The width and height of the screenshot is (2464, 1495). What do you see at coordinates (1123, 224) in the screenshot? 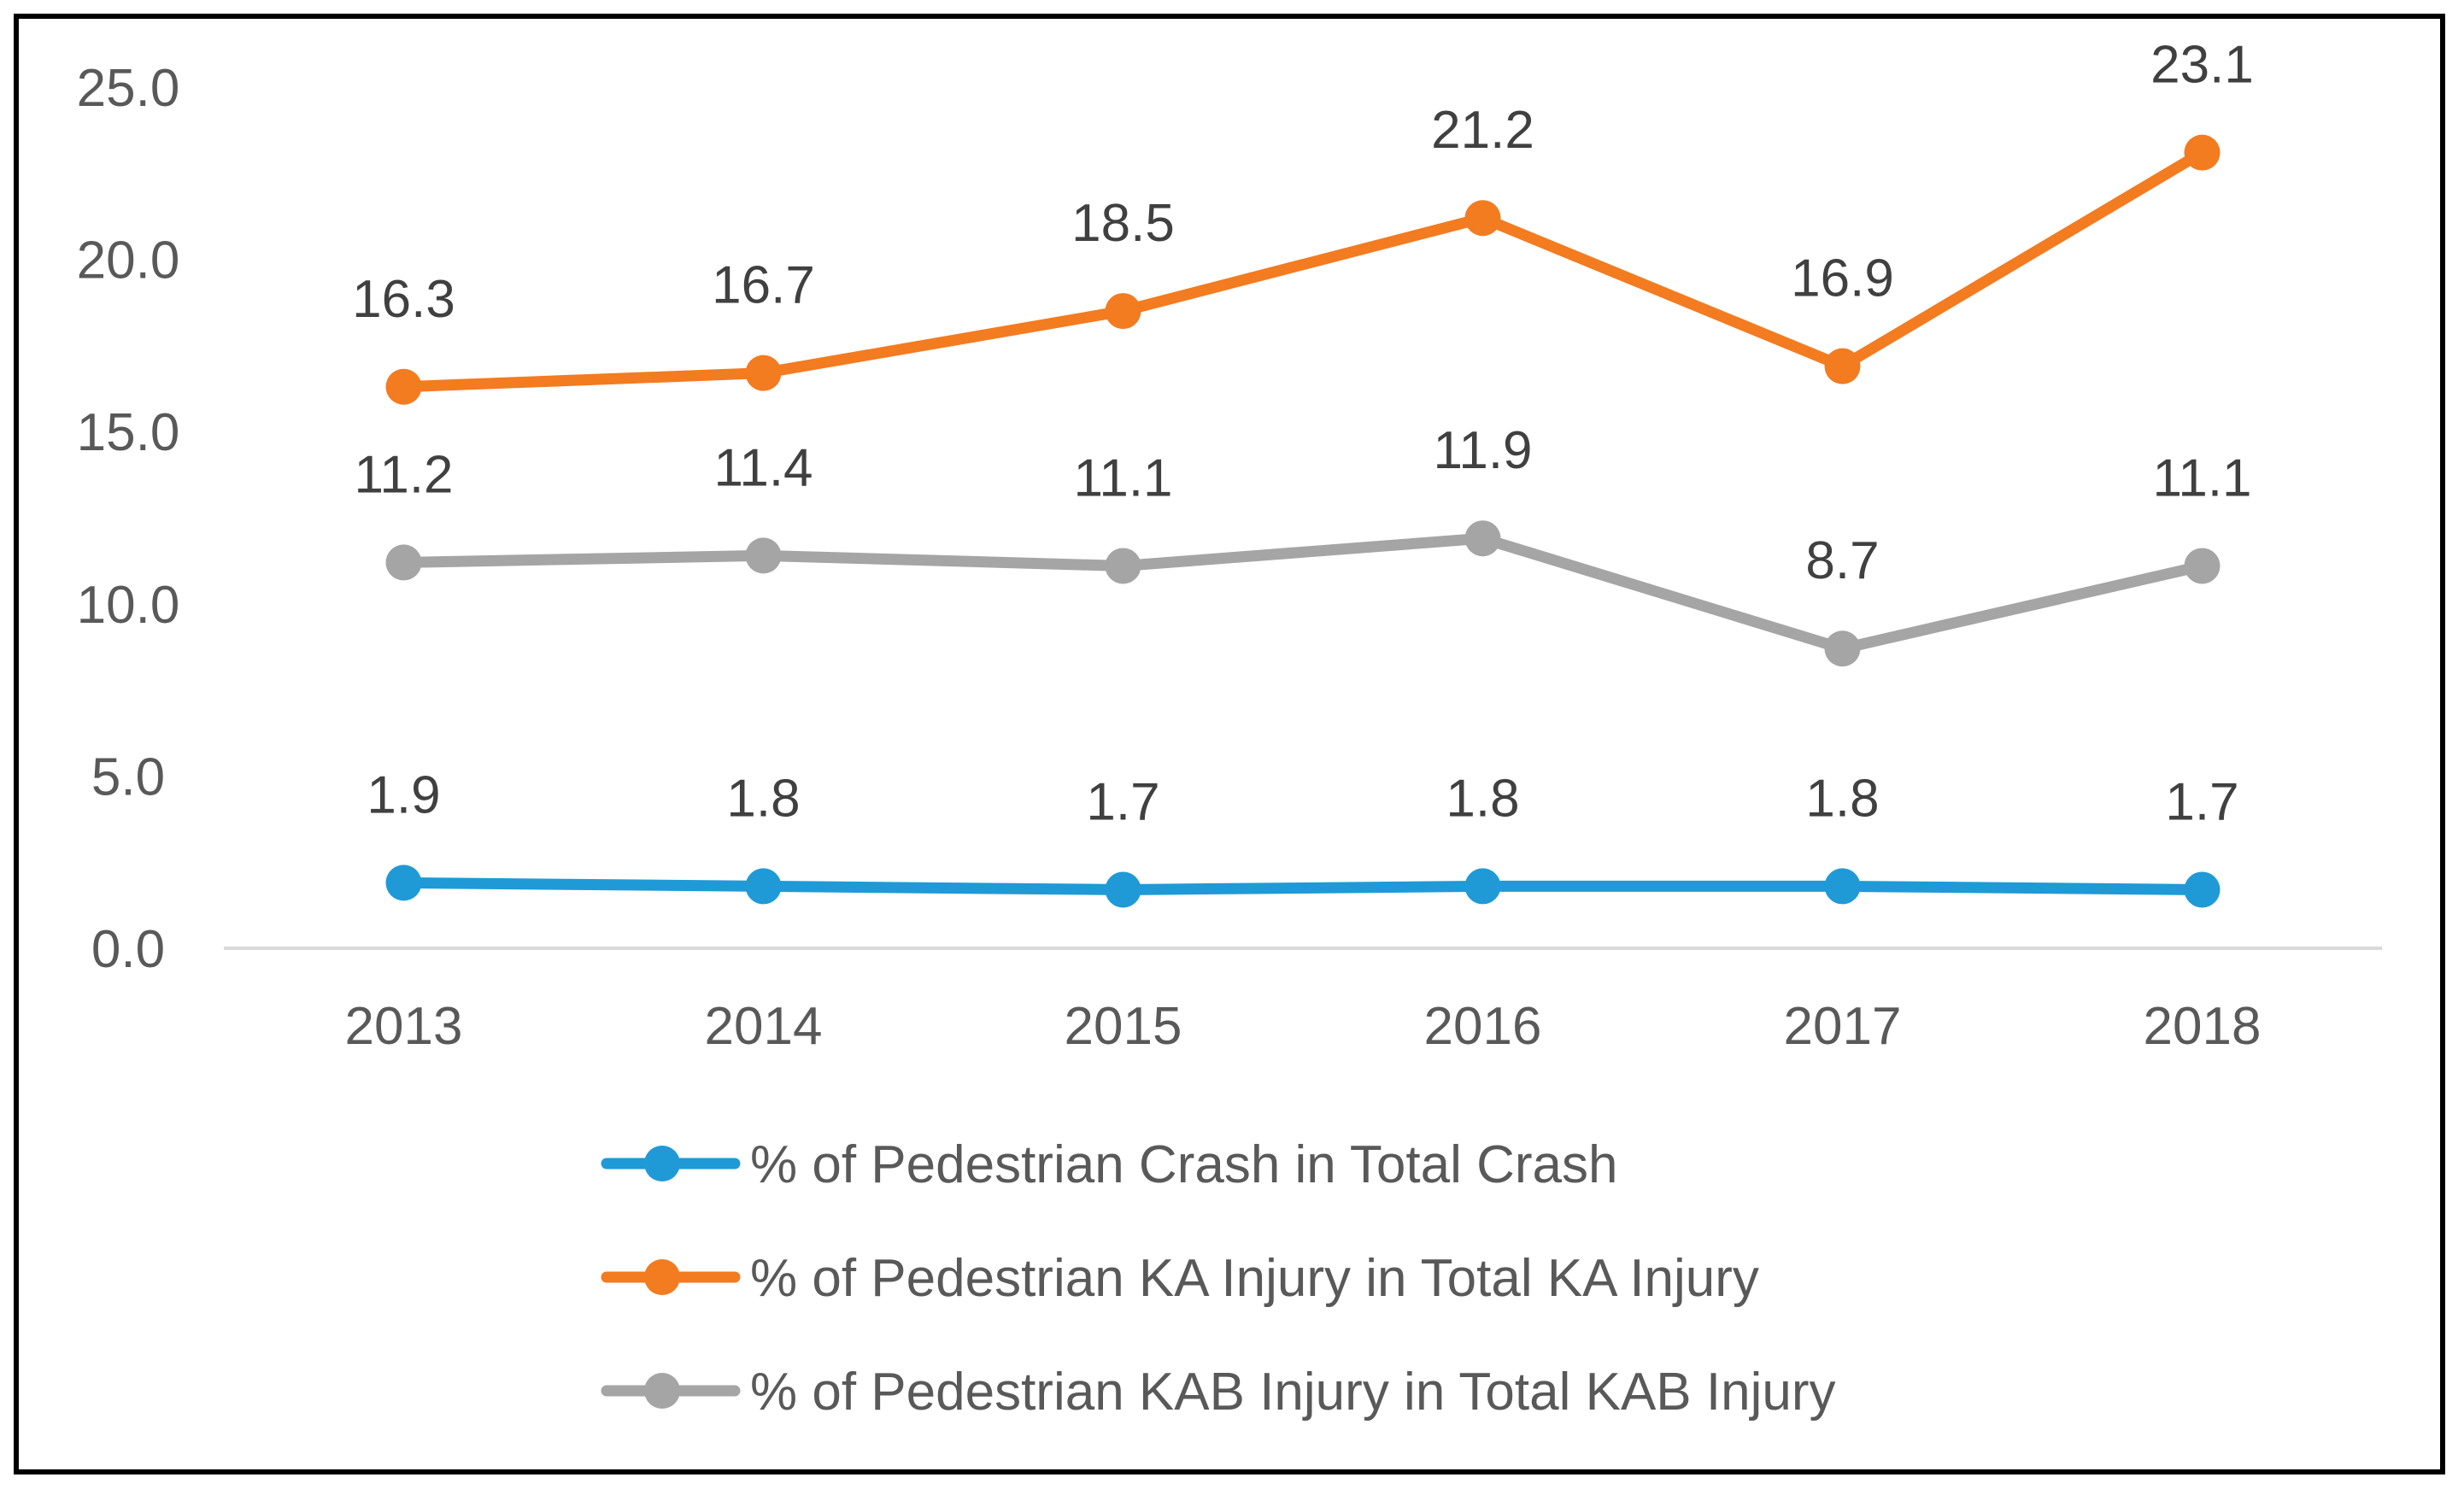
I see `data-label: 18.5` at bounding box center [1123, 224].